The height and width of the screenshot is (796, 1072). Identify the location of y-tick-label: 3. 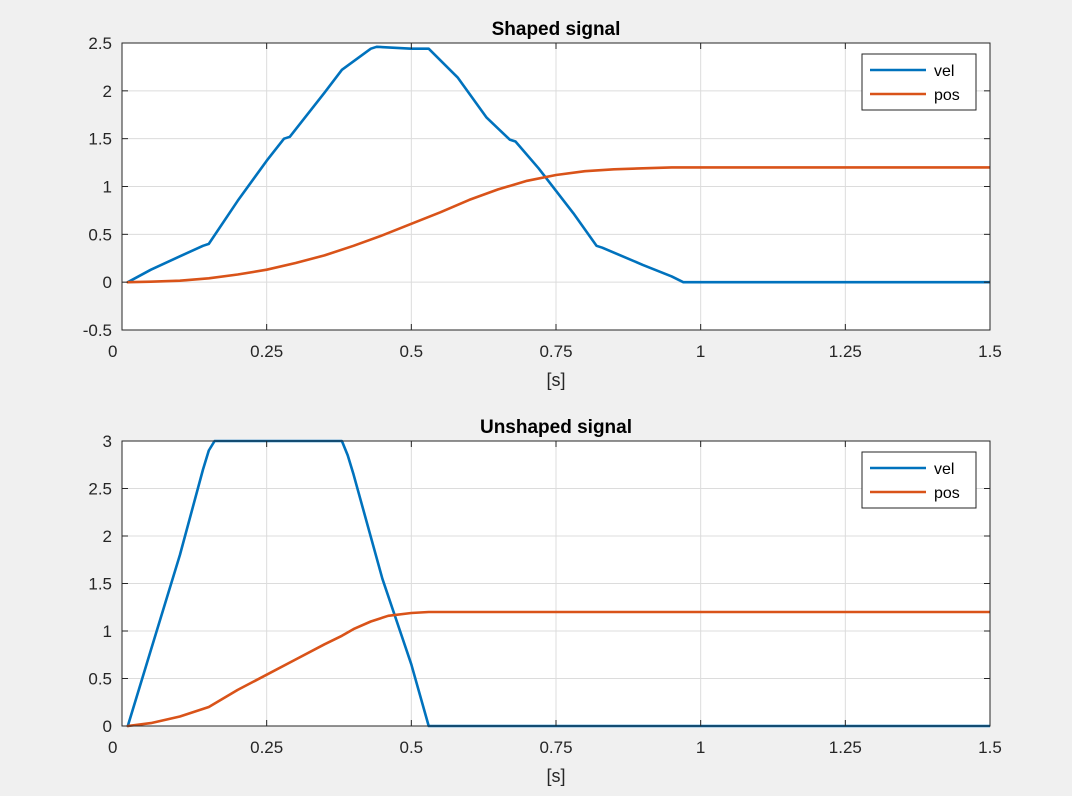
(107, 441).